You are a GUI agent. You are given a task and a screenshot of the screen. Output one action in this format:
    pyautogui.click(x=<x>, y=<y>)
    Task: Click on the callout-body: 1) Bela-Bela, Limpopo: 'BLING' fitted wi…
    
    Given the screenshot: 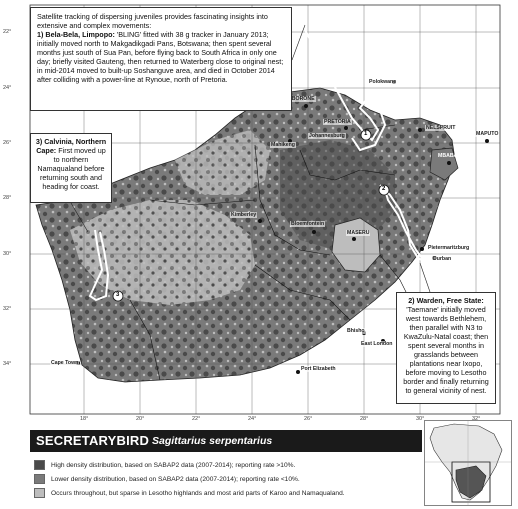 What is the action you would take?
    pyautogui.click(x=161, y=57)
    